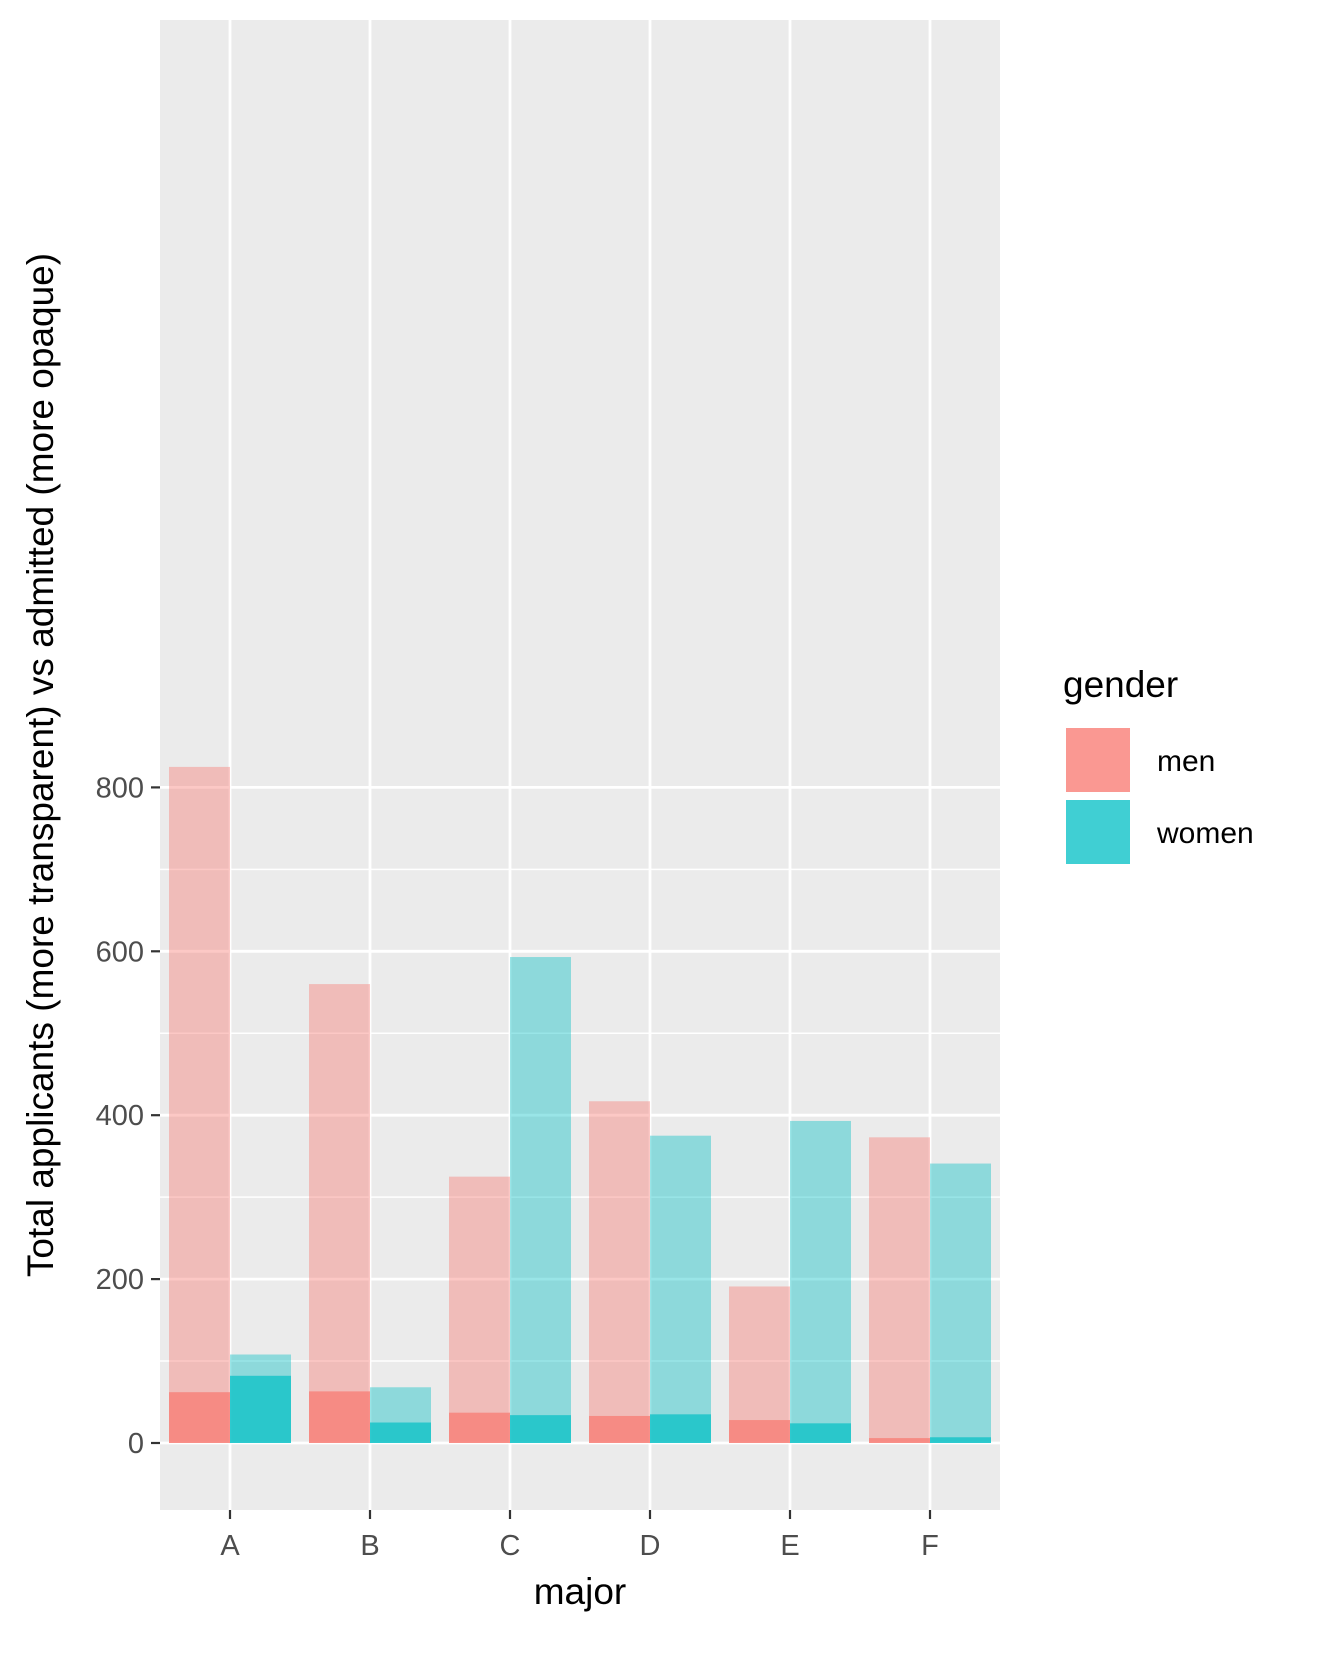 The width and height of the screenshot is (1337, 1659). Describe the element at coordinates (960, 1303) in the screenshot. I see `bar-applicants-women-F` at that location.